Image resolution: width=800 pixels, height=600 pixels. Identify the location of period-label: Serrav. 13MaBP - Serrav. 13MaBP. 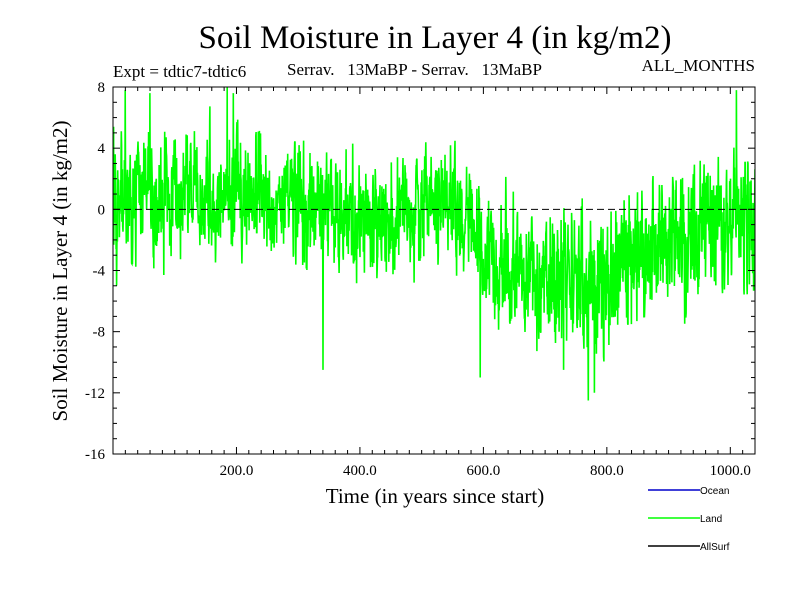
(414, 69).